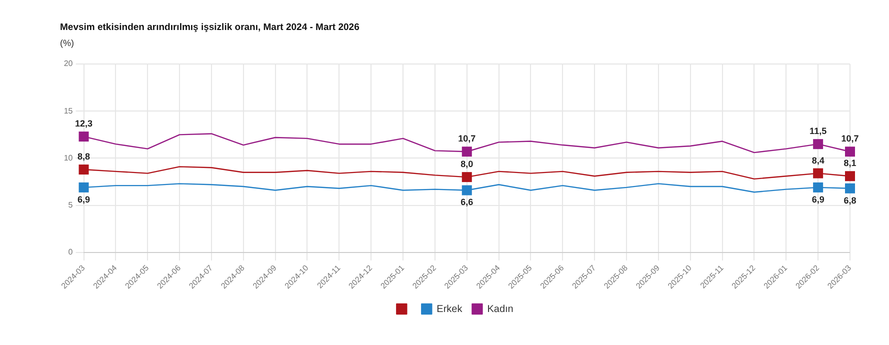 The width and height of the screenshot is (889, 345). What do you see at coordinates (850, 163) in the screenshot?
I see `data-label: 8,1` at bounding box center [850, 163].